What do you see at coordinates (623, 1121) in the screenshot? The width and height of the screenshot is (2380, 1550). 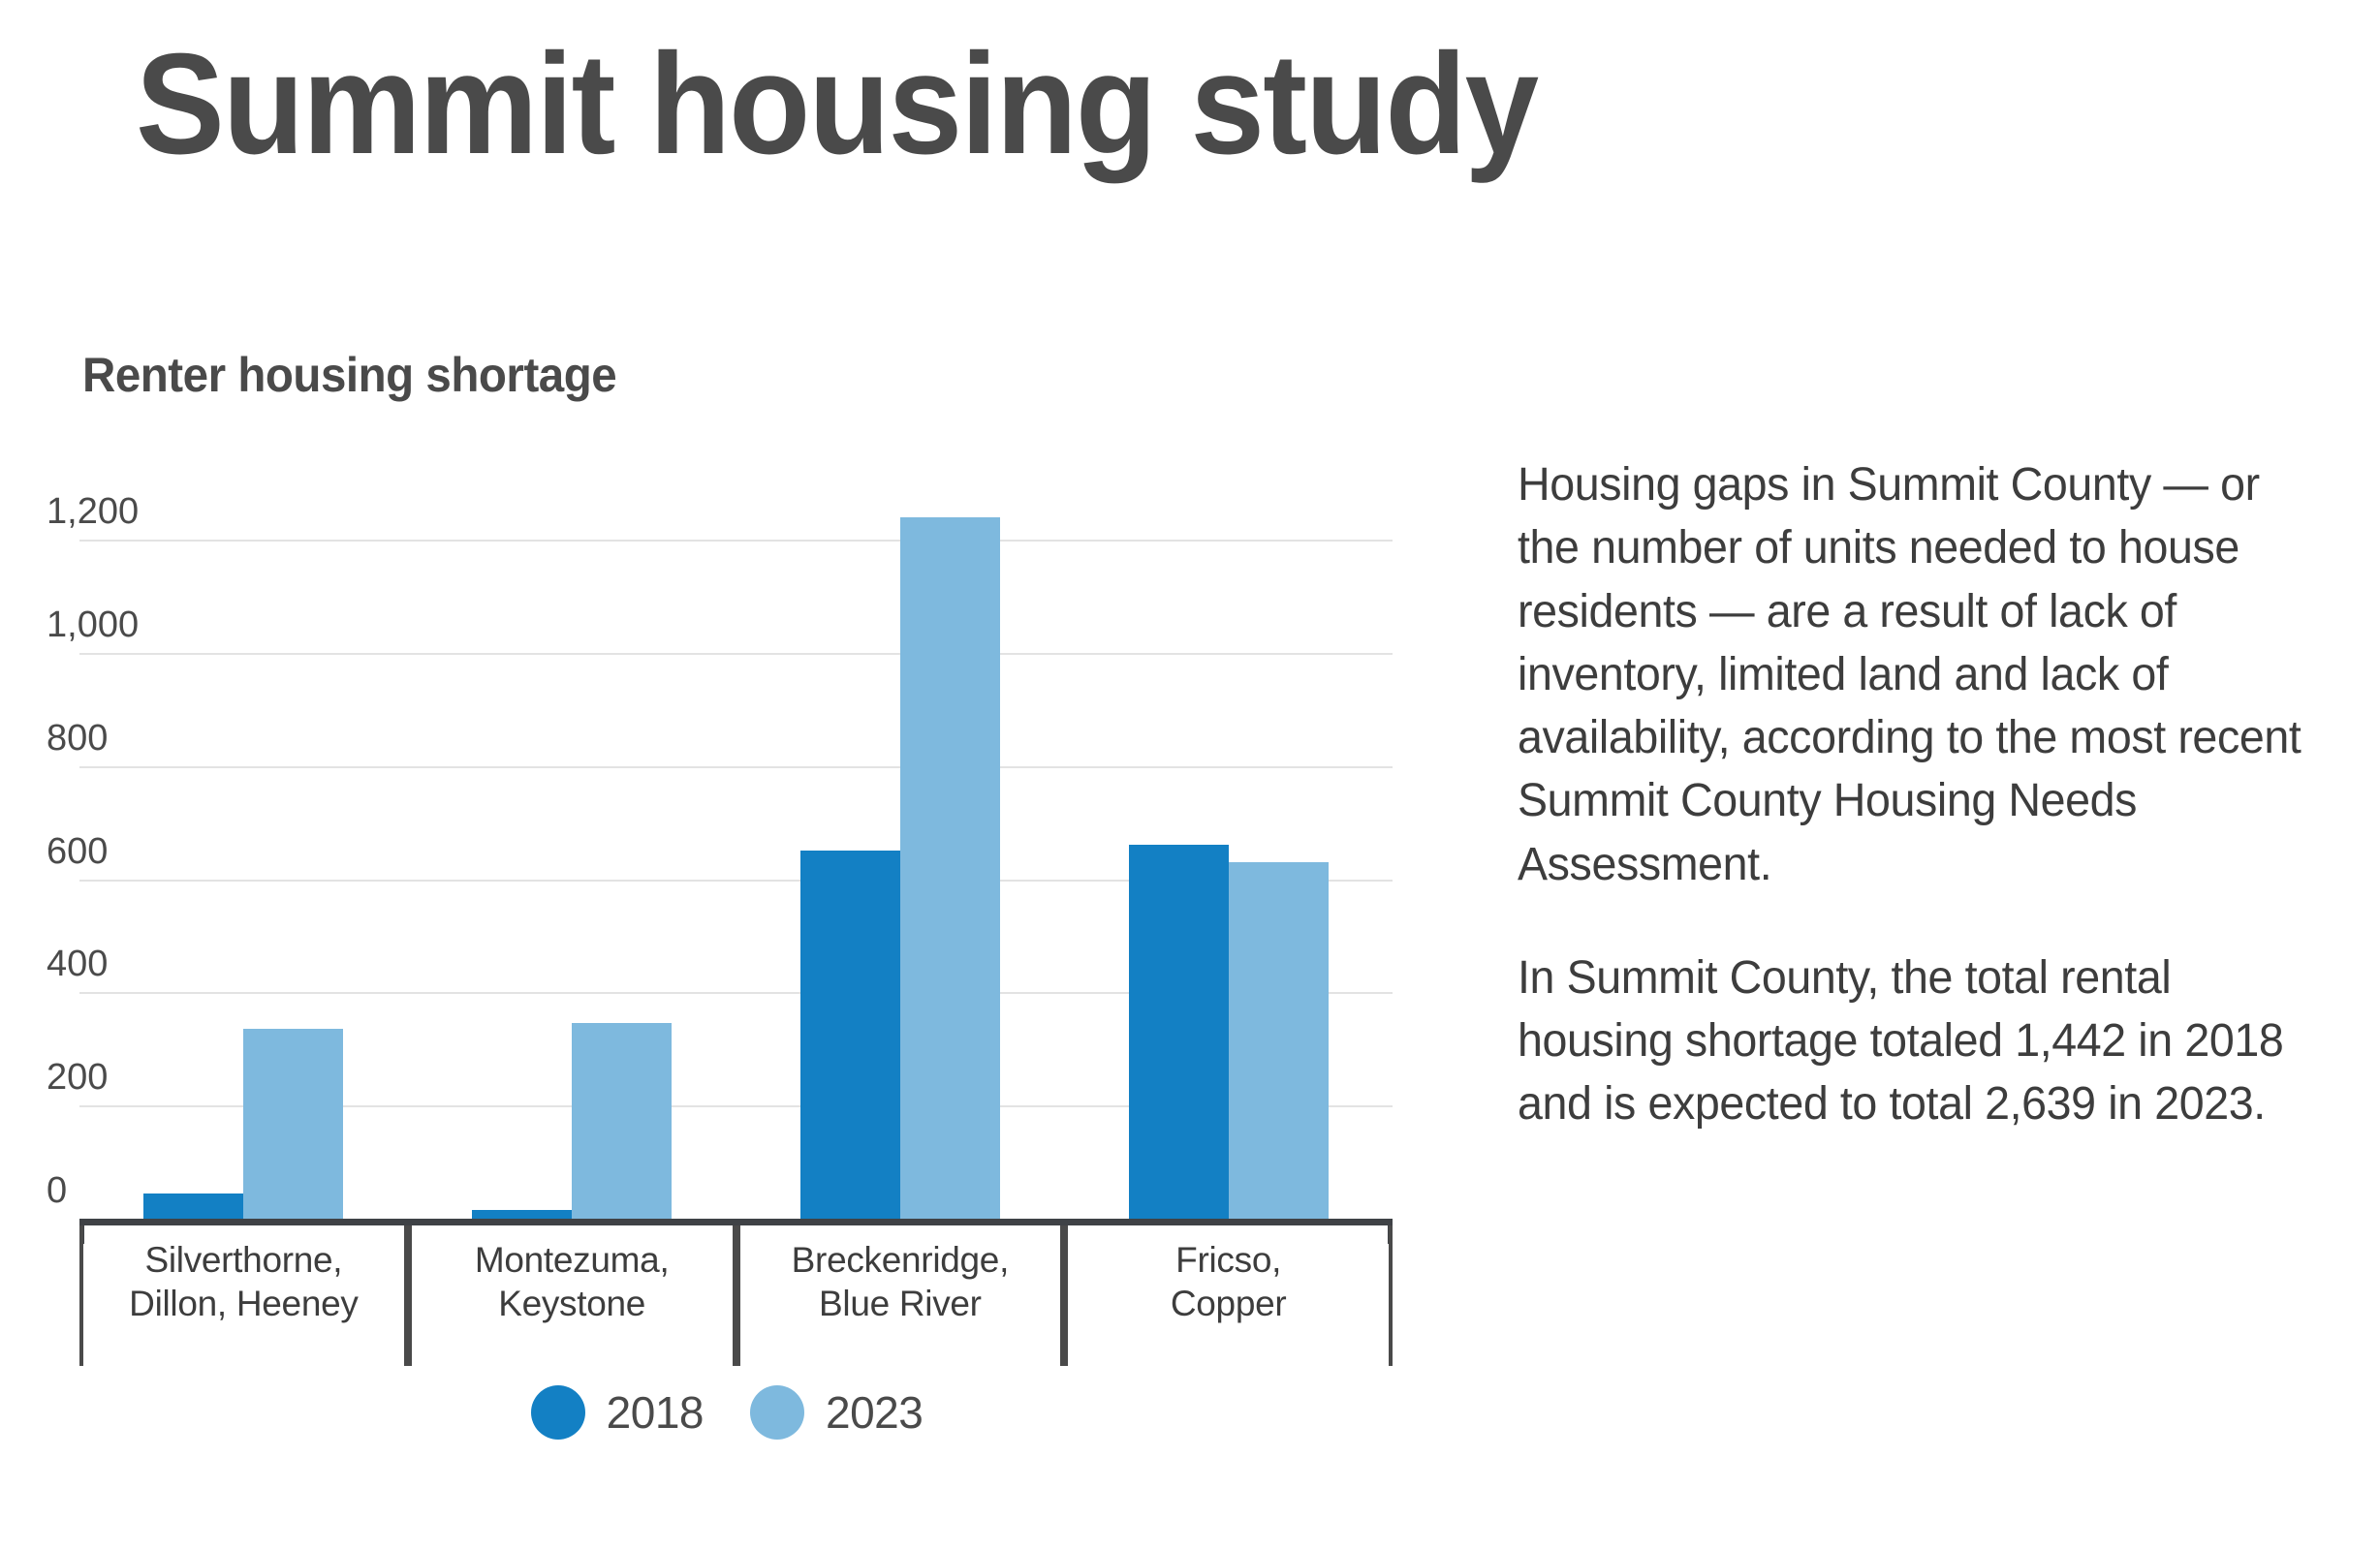 I see `bar-2023-cat1` at bounding box center [623, 1121].